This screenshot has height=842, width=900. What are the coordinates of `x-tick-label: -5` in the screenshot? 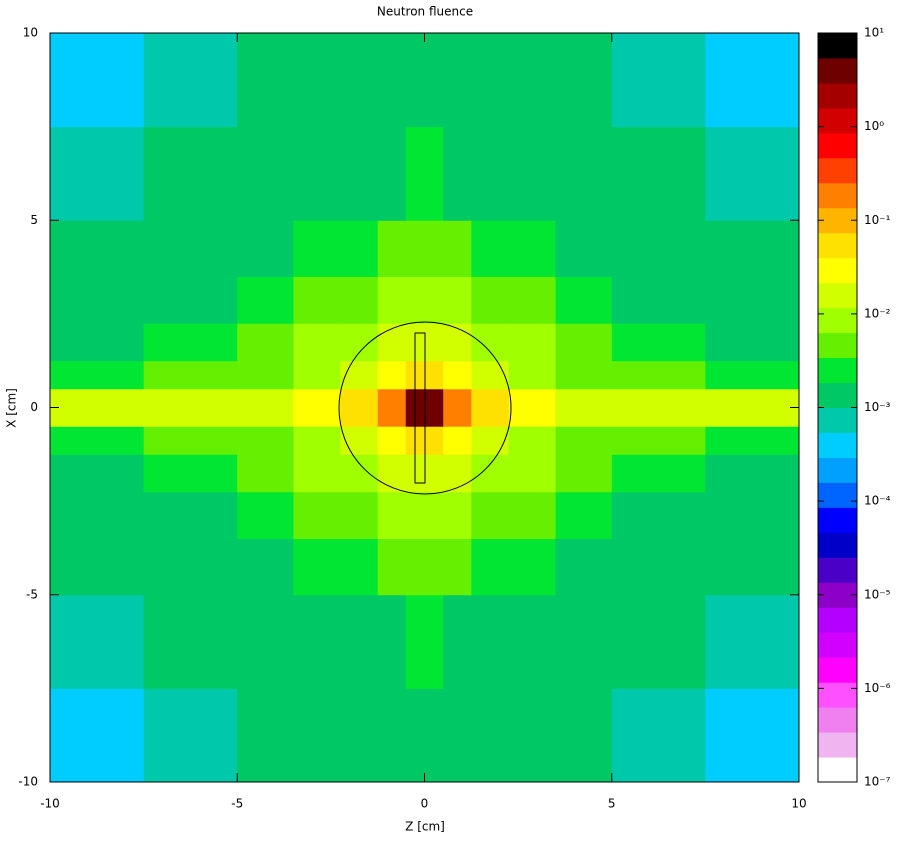 It's located at (237, 804).